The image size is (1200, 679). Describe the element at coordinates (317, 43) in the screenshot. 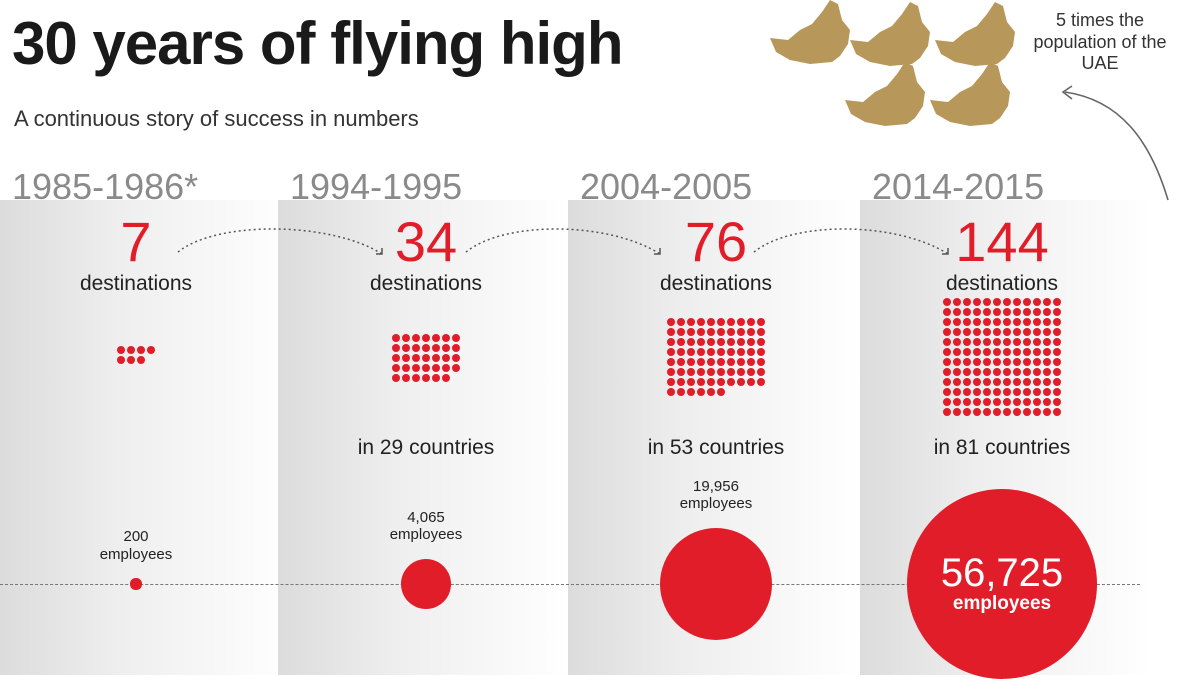

I see `chart-title: 30 years of flying high` at that location.